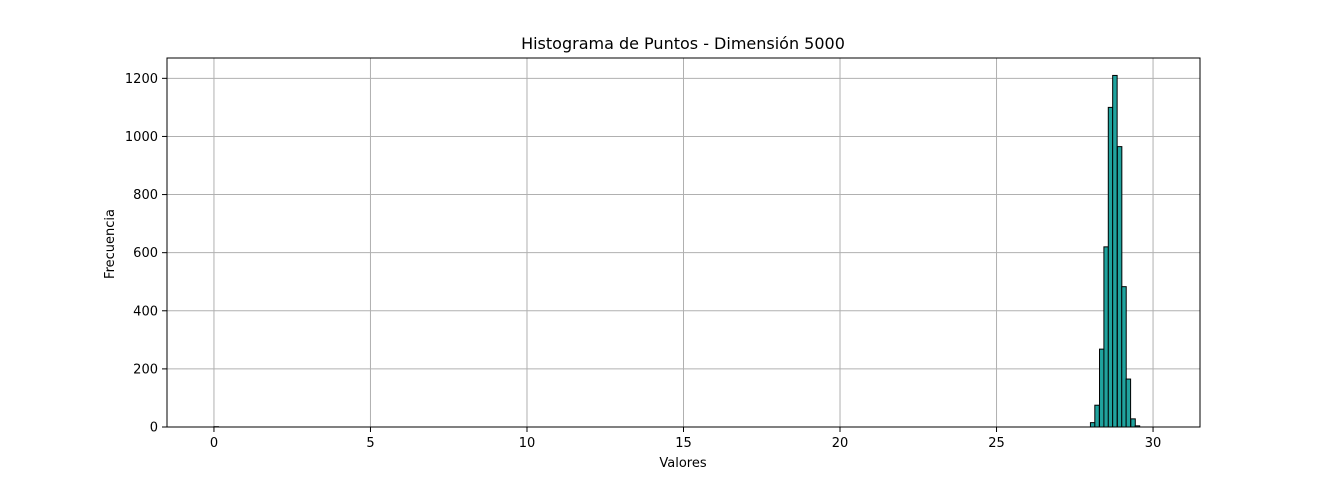 Image resolution: width=1333 pixels, height=480 pixels. What do you see at coordinates (145, 369) in the screenshot?
I see `y-tick-label: 200` at bounding box center [145, 369].